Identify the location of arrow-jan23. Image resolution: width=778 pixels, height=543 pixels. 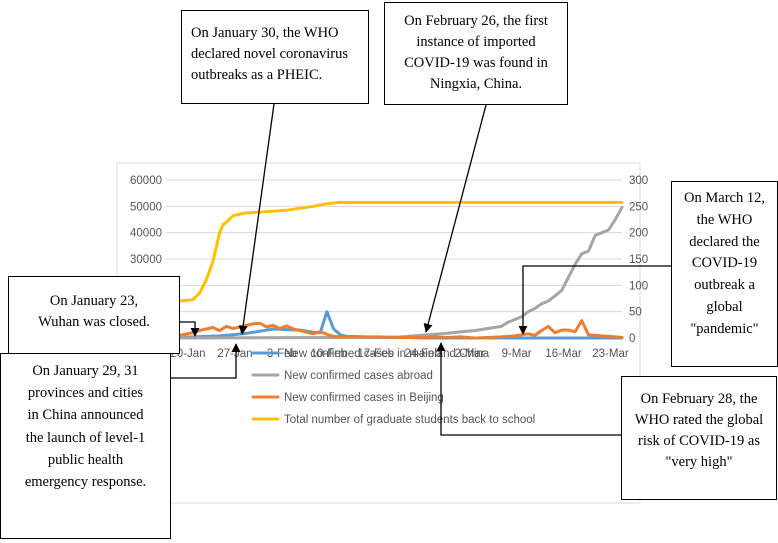
(190, 329).